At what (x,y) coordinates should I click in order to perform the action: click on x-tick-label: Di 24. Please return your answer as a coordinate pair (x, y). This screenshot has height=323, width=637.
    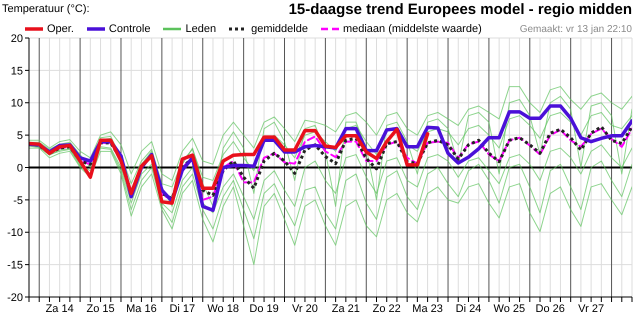
    Looking at the image, I should click on (469, 308).